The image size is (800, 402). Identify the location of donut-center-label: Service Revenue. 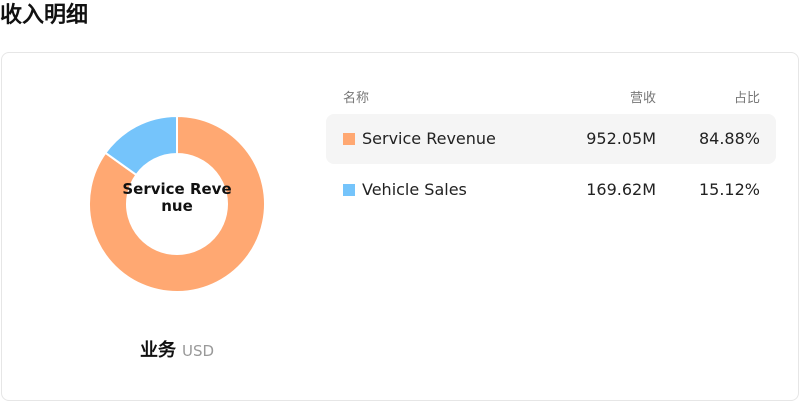
(177, 197).